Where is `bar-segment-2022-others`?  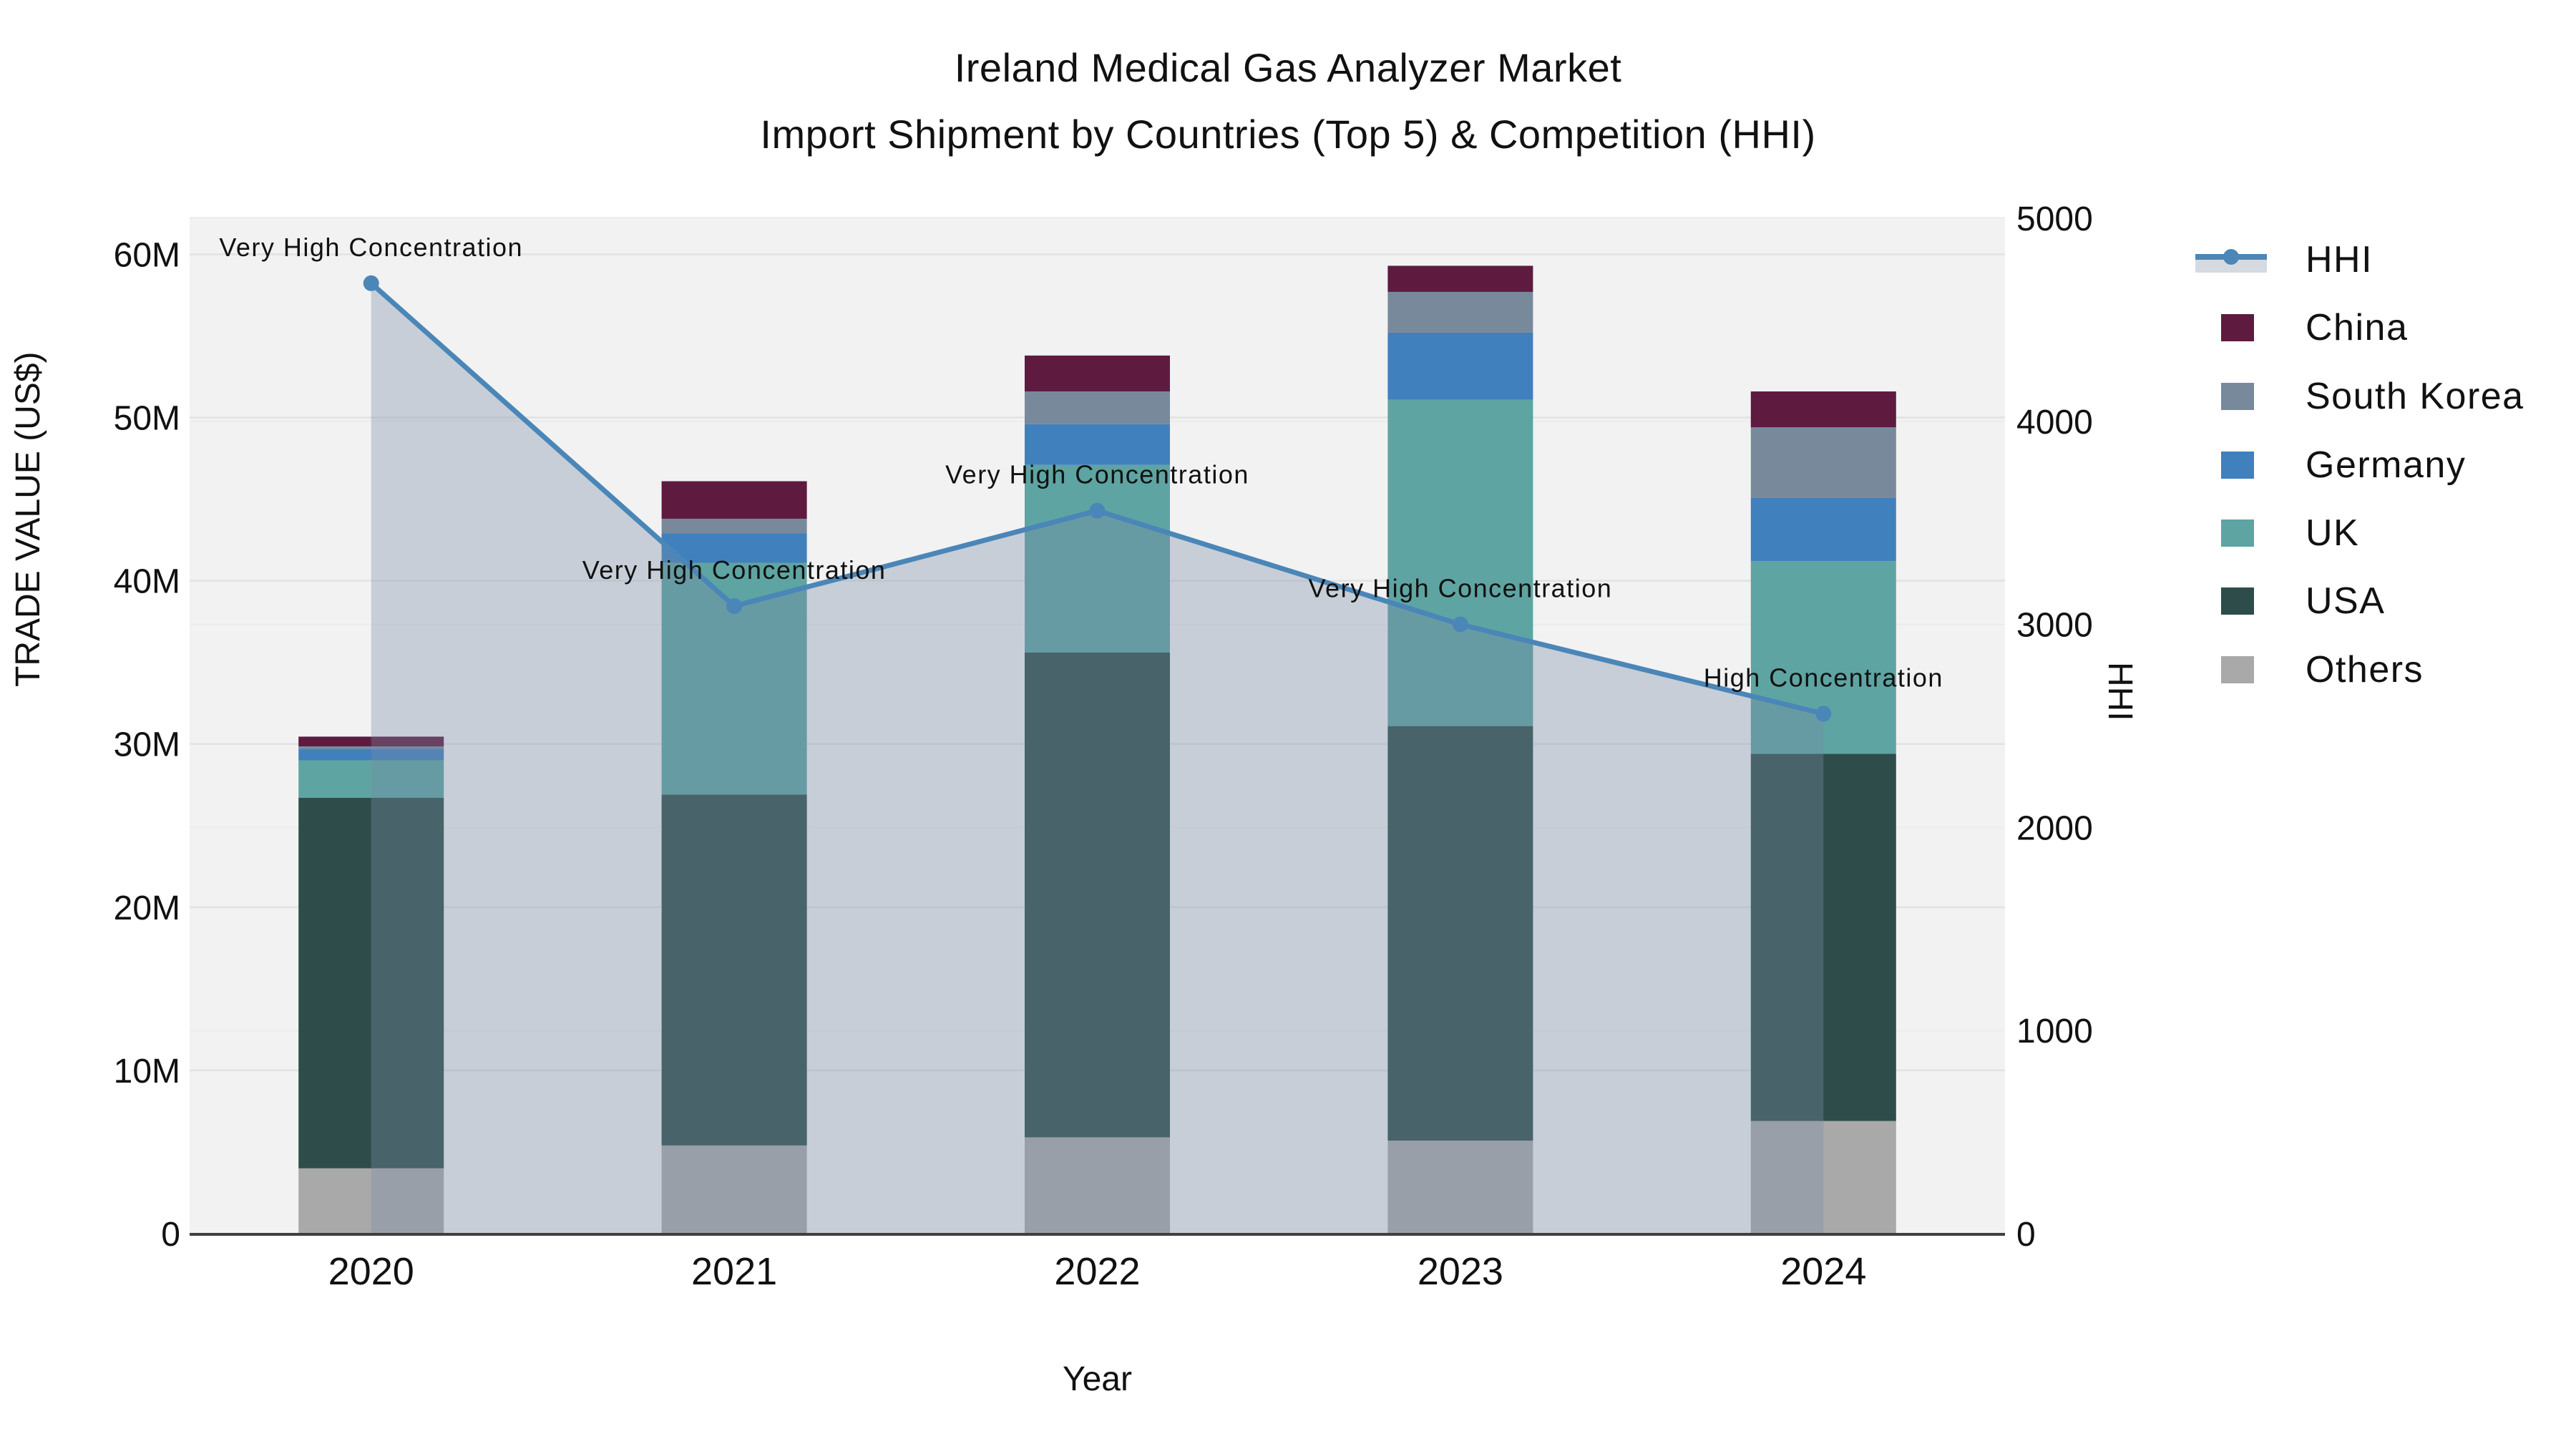
bar-segment-2022-others is located at coordinates (1097, 1185).